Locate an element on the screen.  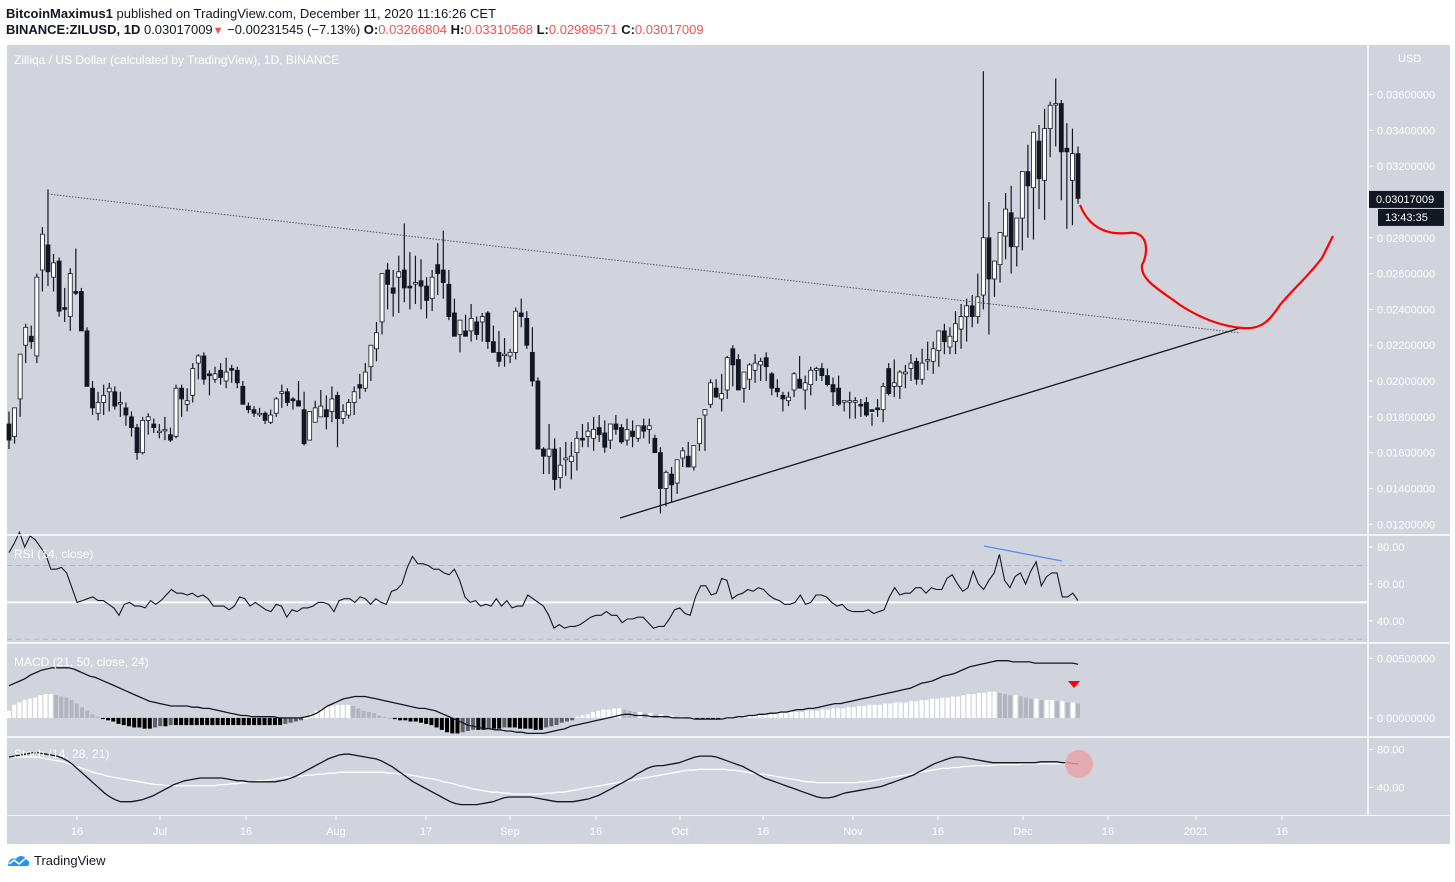
countdown-badge is located at coordinates (1411, 217).